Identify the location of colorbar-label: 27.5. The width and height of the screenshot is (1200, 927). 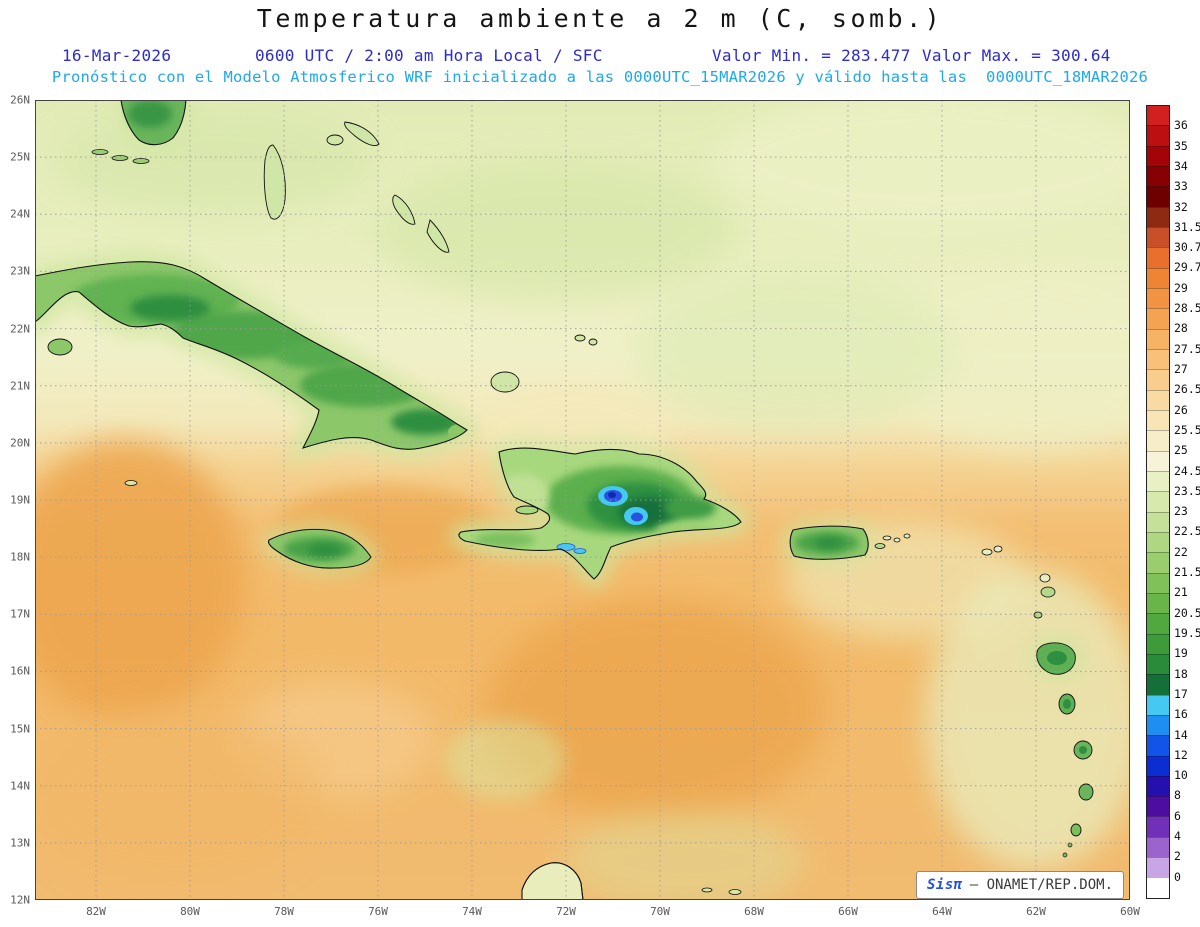
(1187, 348).